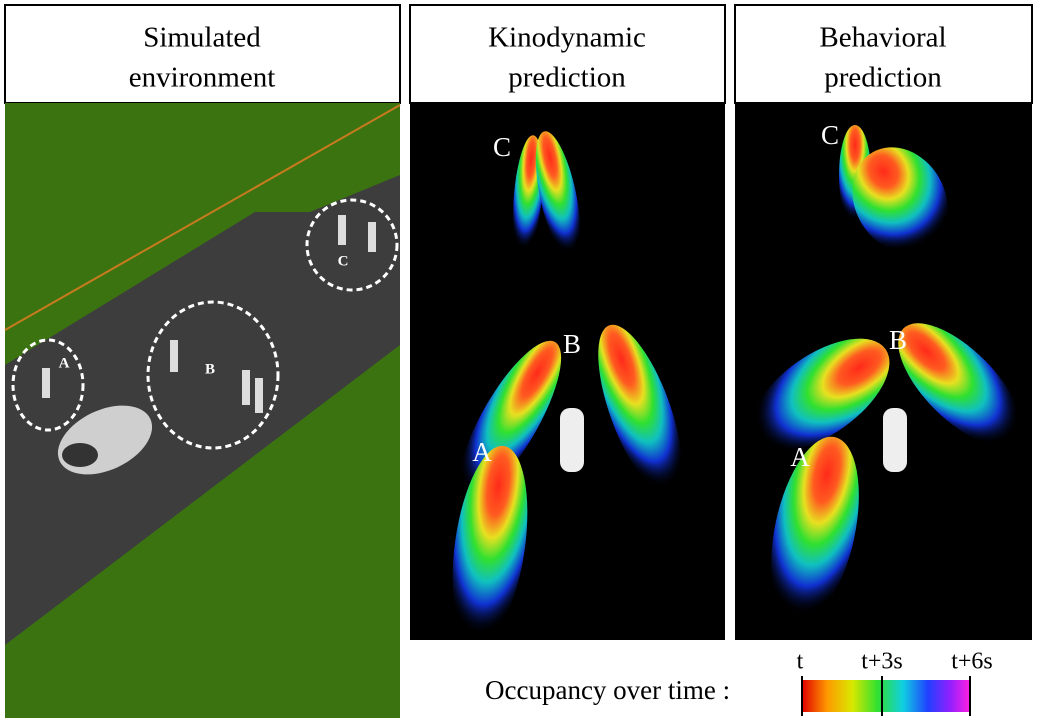 The width and height of the screenshot is (1037, 722). Describe the element at coordinates (607, 690) in the screenshot. I see `legend-label: Occupancy over time :` at that location.